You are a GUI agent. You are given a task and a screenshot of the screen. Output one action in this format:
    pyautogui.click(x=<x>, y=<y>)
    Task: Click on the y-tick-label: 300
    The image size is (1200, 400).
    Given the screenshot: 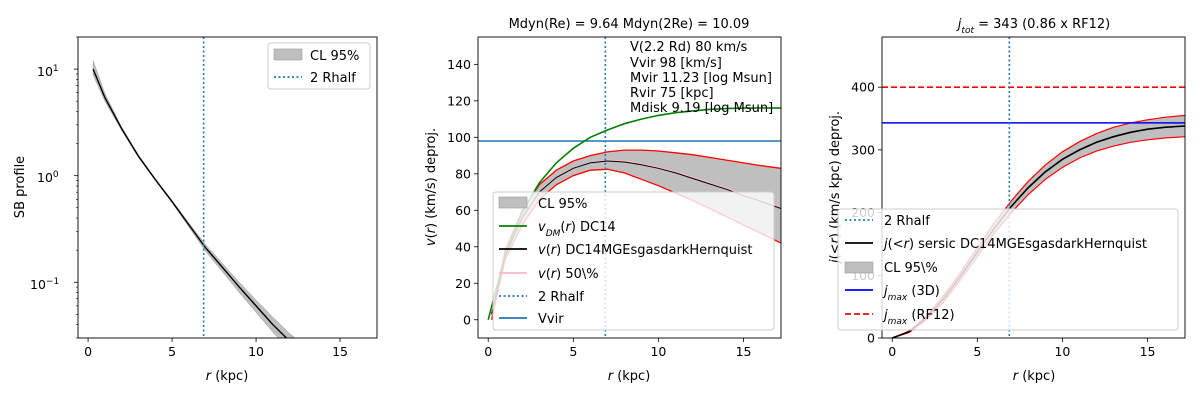 What is the action you would take?
    pyautogui.click(x=863, y=149)
    